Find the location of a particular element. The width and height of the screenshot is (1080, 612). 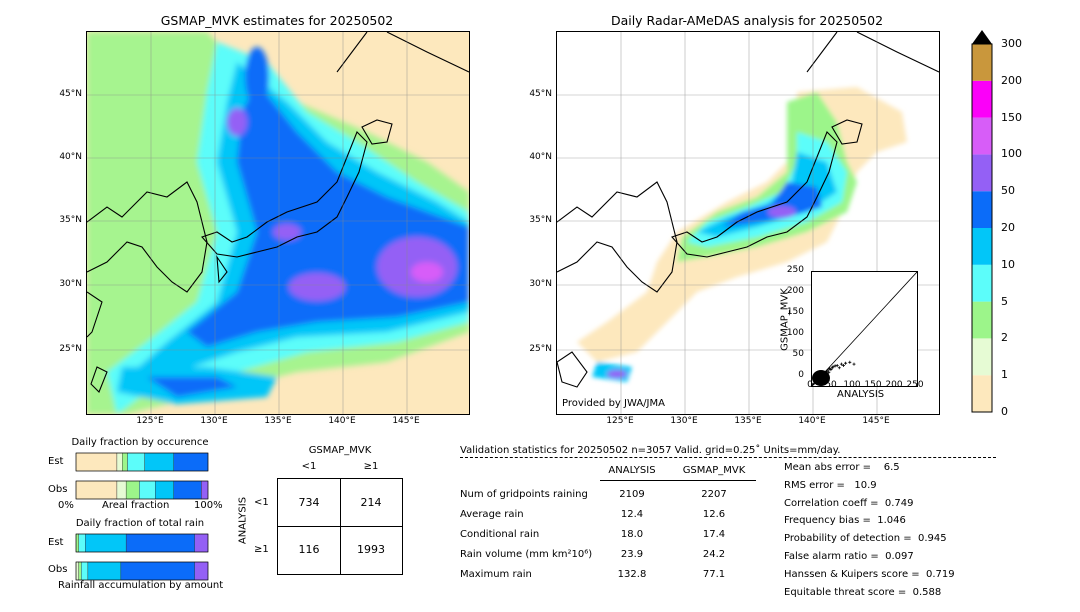

total-rain-row-label: Est is located at coordinates (56, 542).